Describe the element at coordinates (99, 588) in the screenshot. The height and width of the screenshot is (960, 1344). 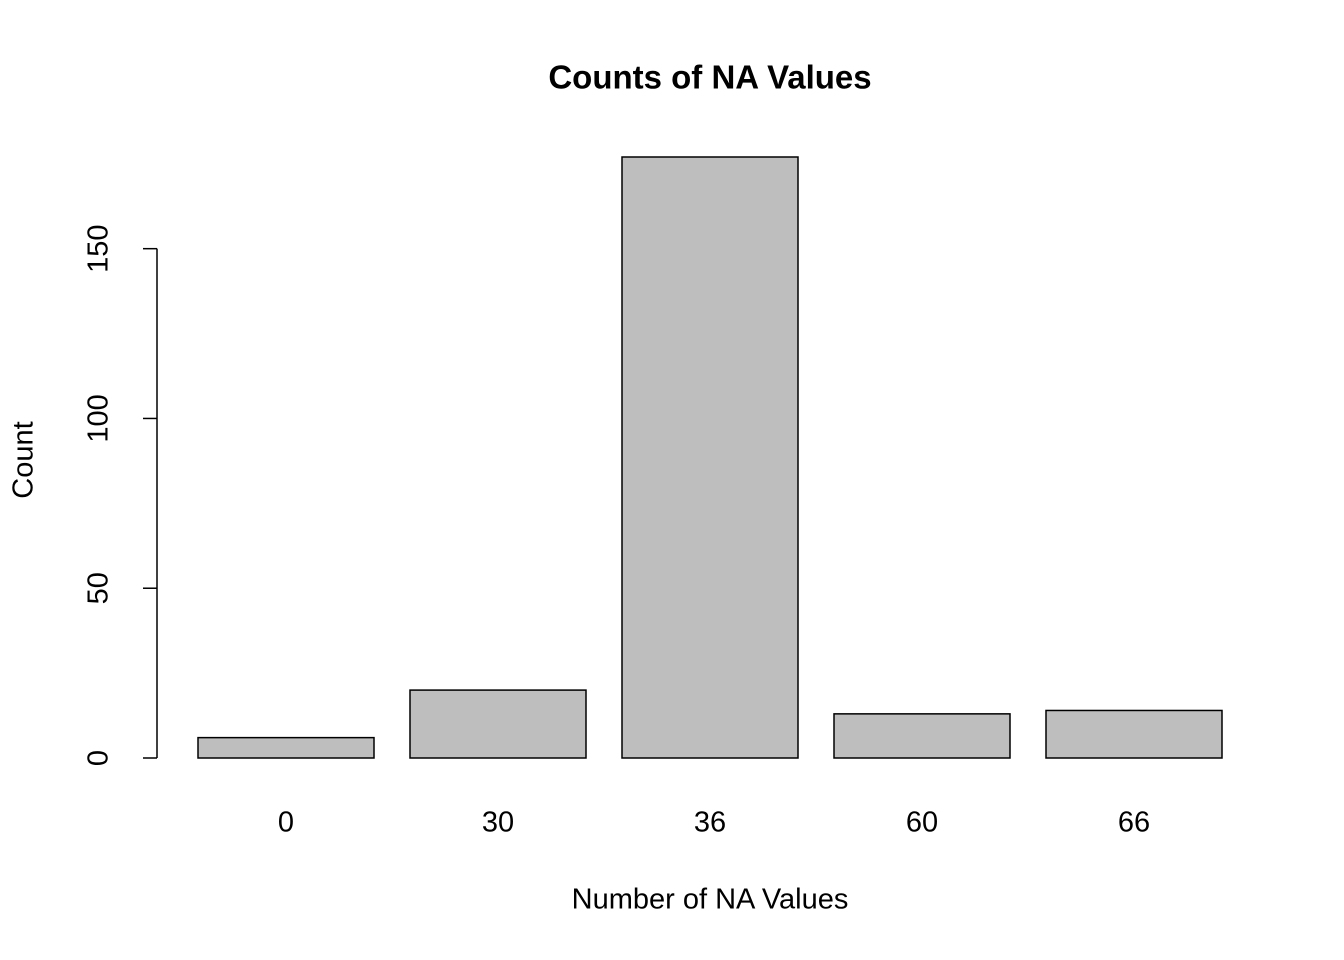
I see `y-tick-label: 50` at that location.